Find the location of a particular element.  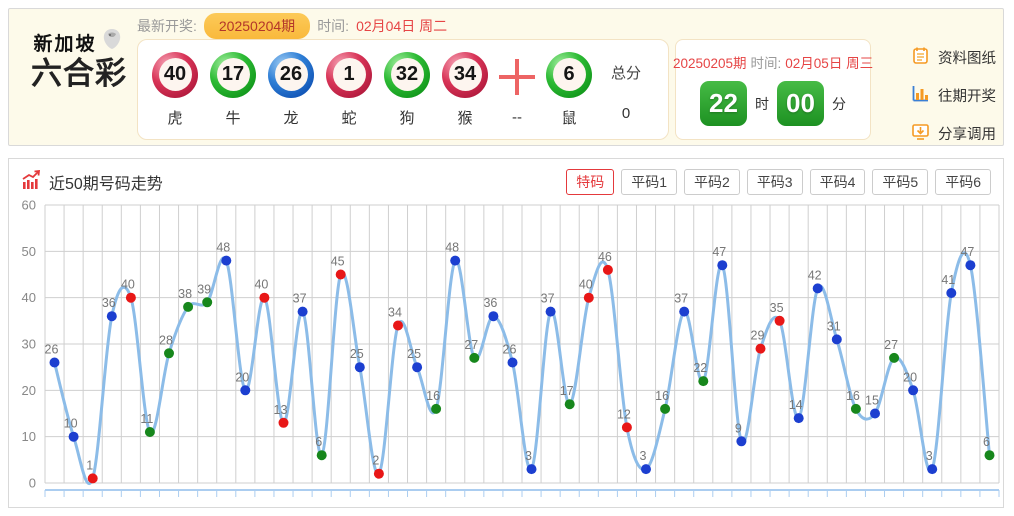

ball-cell: 1 蛇 is located at coordinates (349, 89).